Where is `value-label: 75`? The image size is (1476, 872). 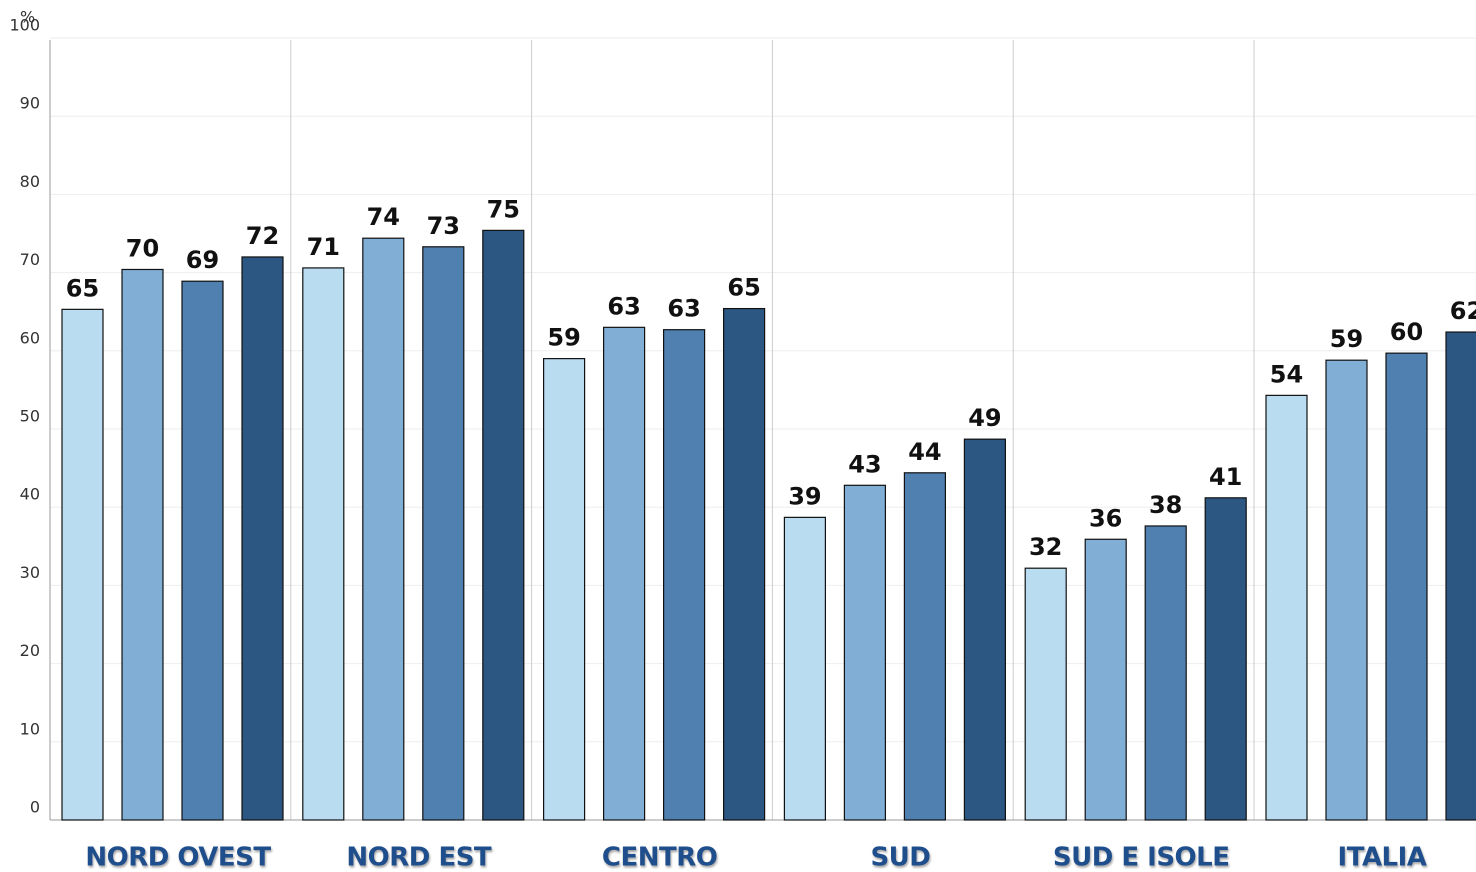
value-label: 75 is located at coordinates (503, 209).